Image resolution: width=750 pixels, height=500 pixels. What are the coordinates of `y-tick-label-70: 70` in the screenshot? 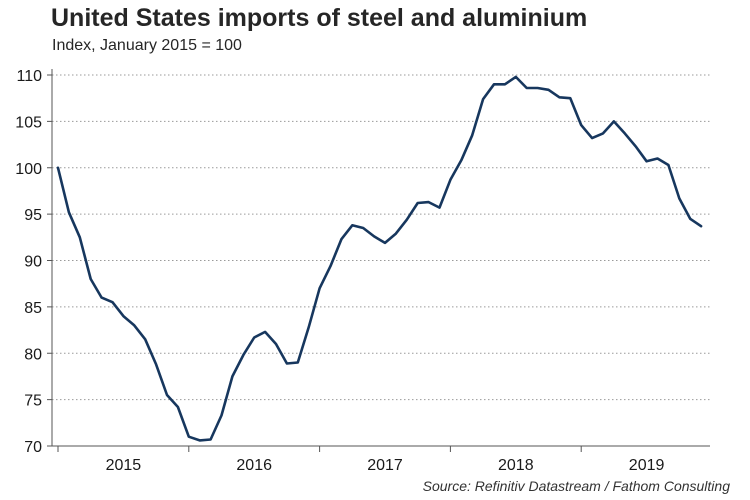 It's located at (33, 447).